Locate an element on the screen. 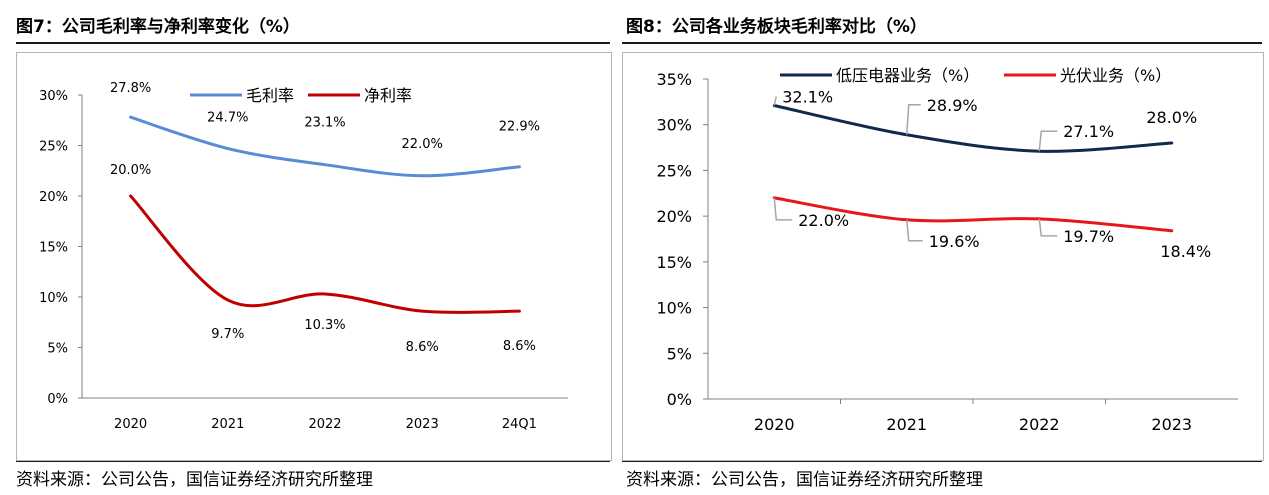 The height and width of the screenshot is (495, 1269). data-label: 10.3% is located at coordinates (324, 325).